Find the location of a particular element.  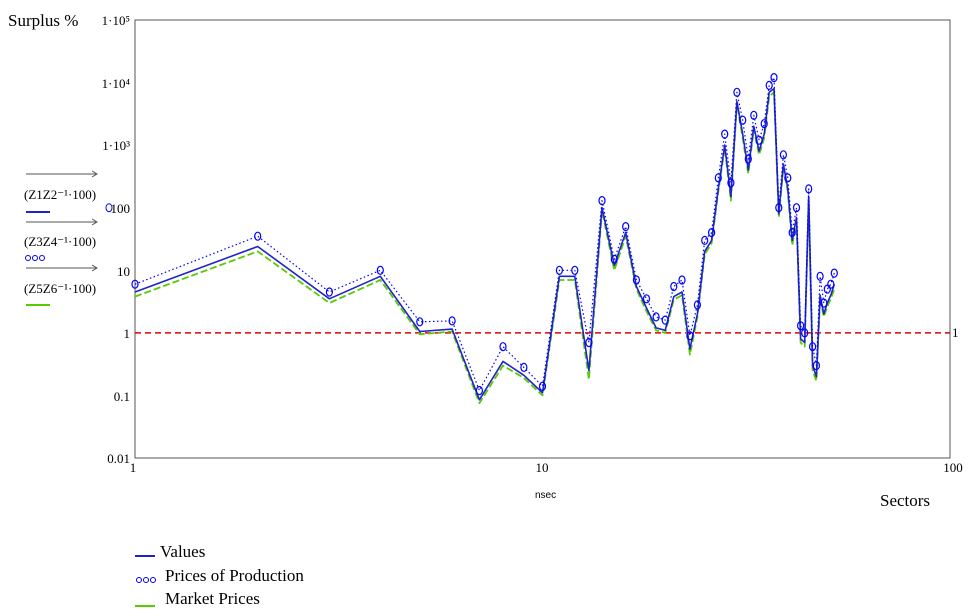

x-tick-label: 10 is located at coordinates (542, 467).